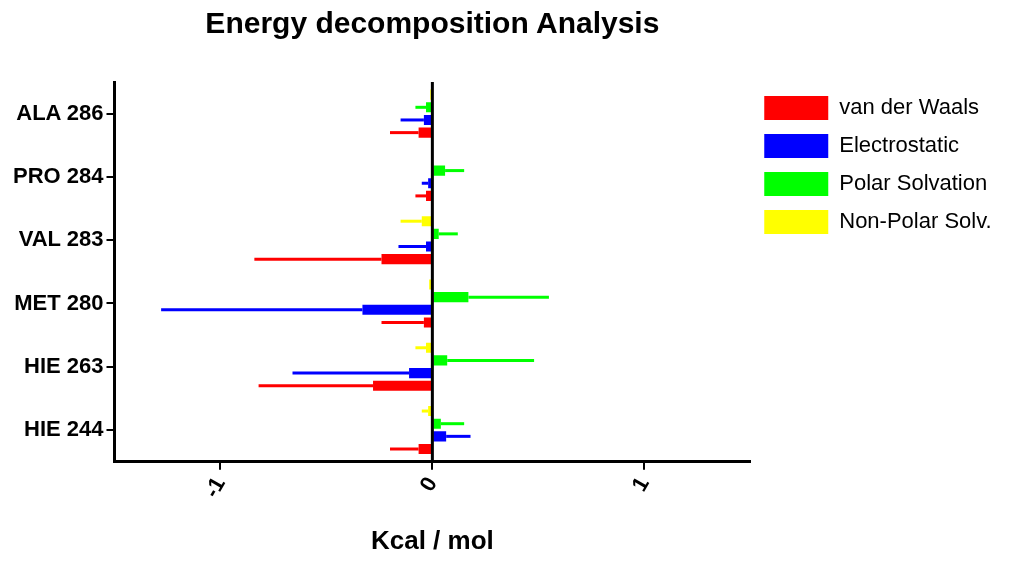 The width and height of the screenshot is (1012, 581). I want to click on y-tick-label: HIE 263, so click(63, 365).